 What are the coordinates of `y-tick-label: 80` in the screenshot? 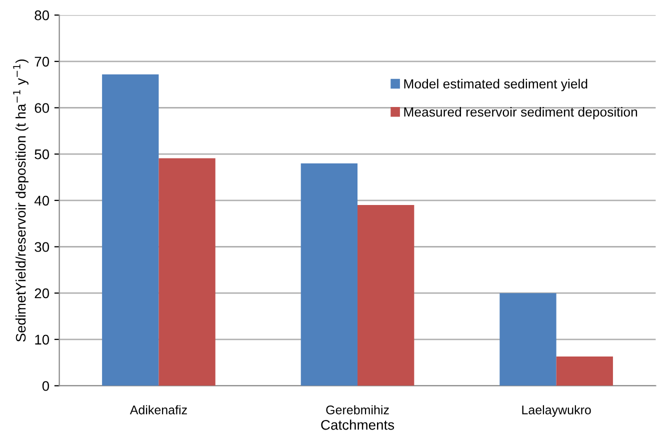 It's located at (42, 15).